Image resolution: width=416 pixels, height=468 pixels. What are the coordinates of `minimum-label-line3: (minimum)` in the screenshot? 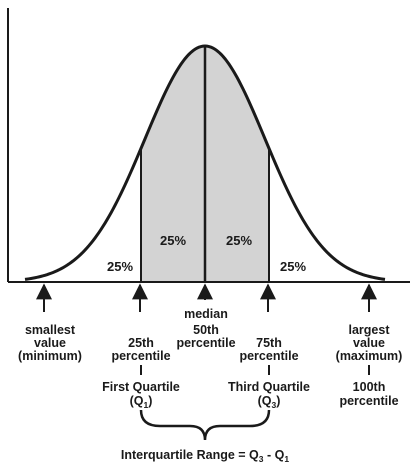 It's located at (50, 356).